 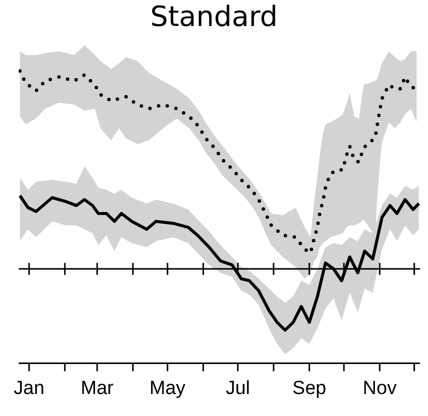 What do you see at coordinates (214, 17) in the screenshot?
I see `chart-title: Standard` at bounding box center [214, 17].